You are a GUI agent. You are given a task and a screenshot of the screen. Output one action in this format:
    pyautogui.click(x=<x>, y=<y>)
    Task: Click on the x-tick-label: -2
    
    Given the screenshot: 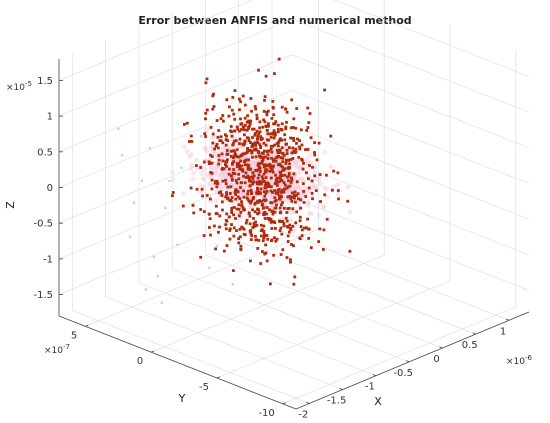 What is the action you would take?
    pyautogui.click(x=303, y=415)
    